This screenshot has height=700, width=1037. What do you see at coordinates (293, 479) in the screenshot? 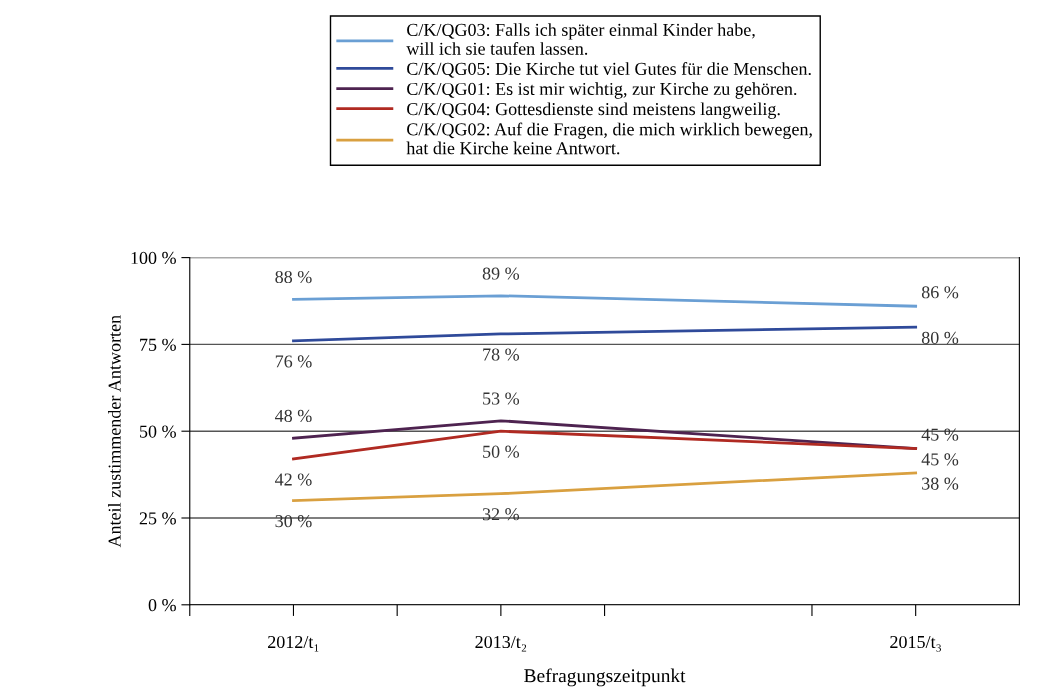
I see `data-label: 42 %` at bounding box center [293, 479].